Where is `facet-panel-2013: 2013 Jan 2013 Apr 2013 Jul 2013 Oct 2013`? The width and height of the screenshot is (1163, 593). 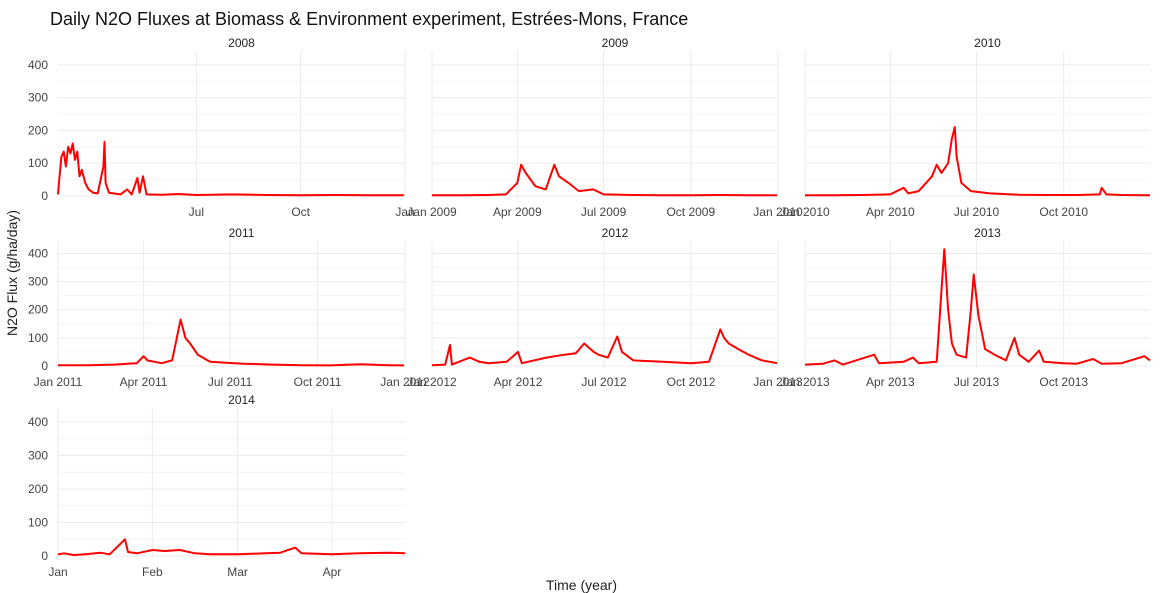 facet-panel-2013: 2013 Jan 2013 Apr 2013 Jul 2013 Oct 2013 is located at coordinates (965, 307).